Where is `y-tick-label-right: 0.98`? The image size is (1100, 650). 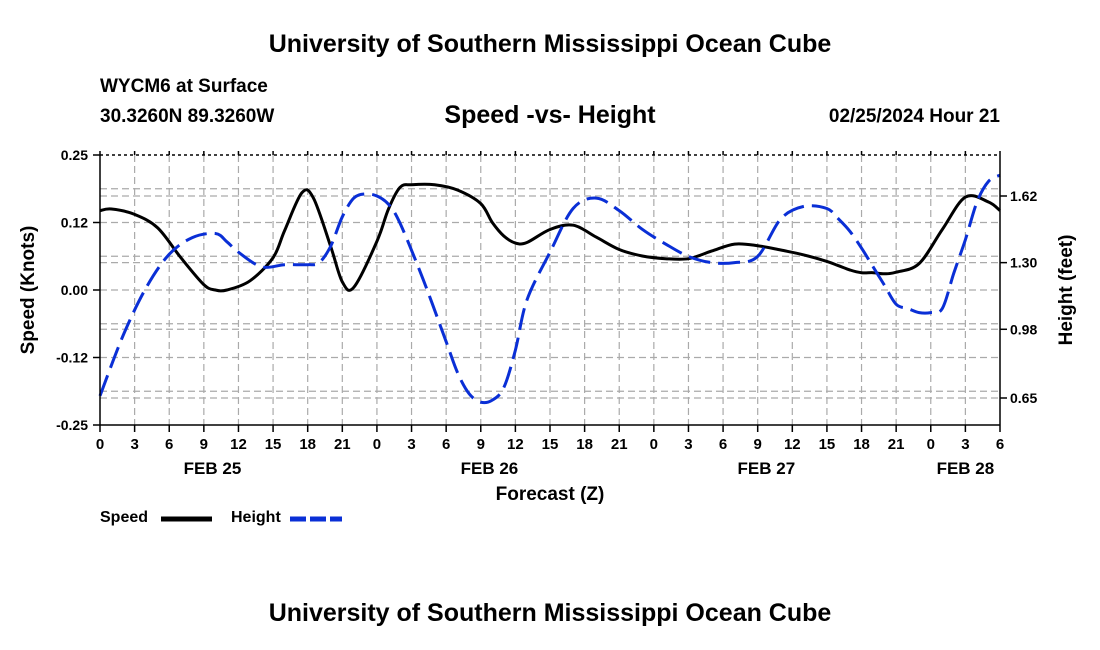
y-tick-label-right: 0.98 is located at coordinates (1023, 329).